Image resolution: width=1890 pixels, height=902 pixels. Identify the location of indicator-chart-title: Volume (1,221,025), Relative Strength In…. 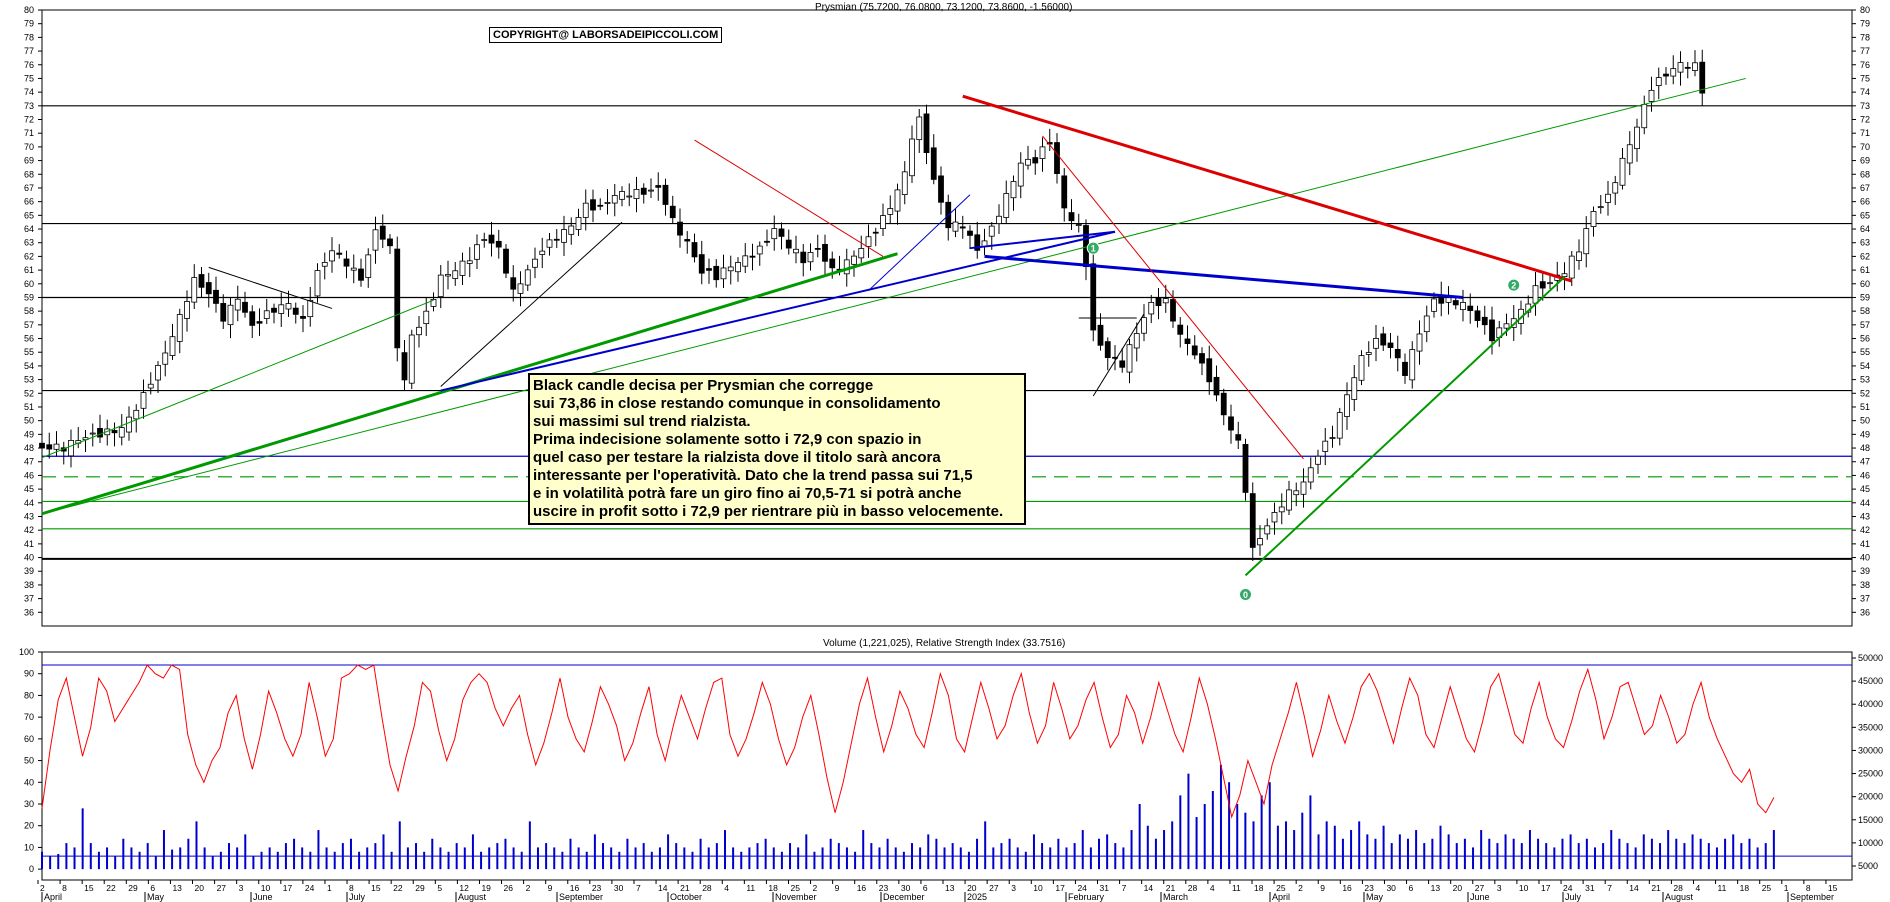
(944, 643).